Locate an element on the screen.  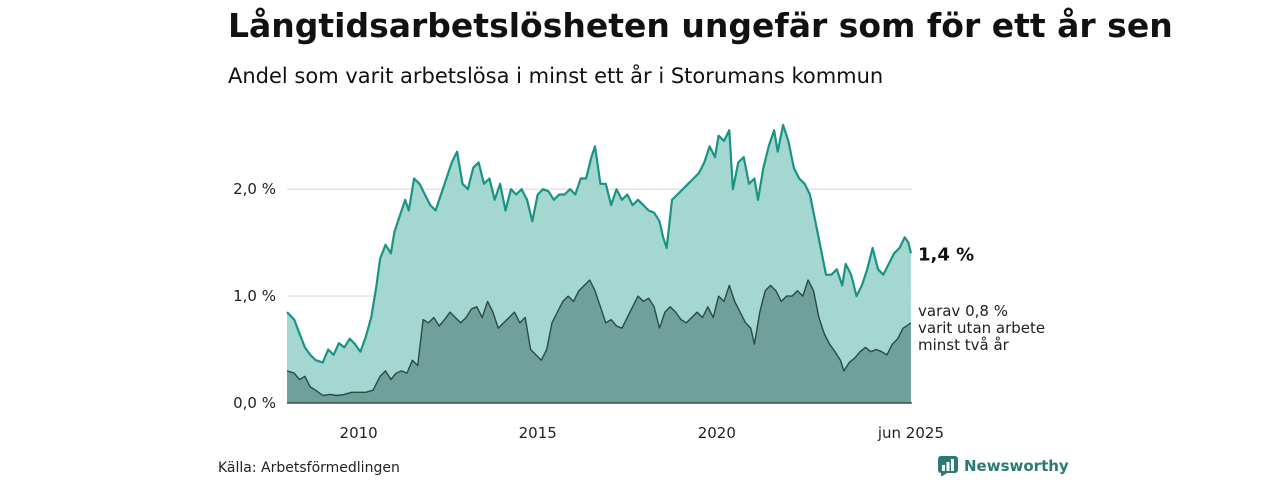
y-tick-label: 1,0 % is located at coordinates (254, 296).